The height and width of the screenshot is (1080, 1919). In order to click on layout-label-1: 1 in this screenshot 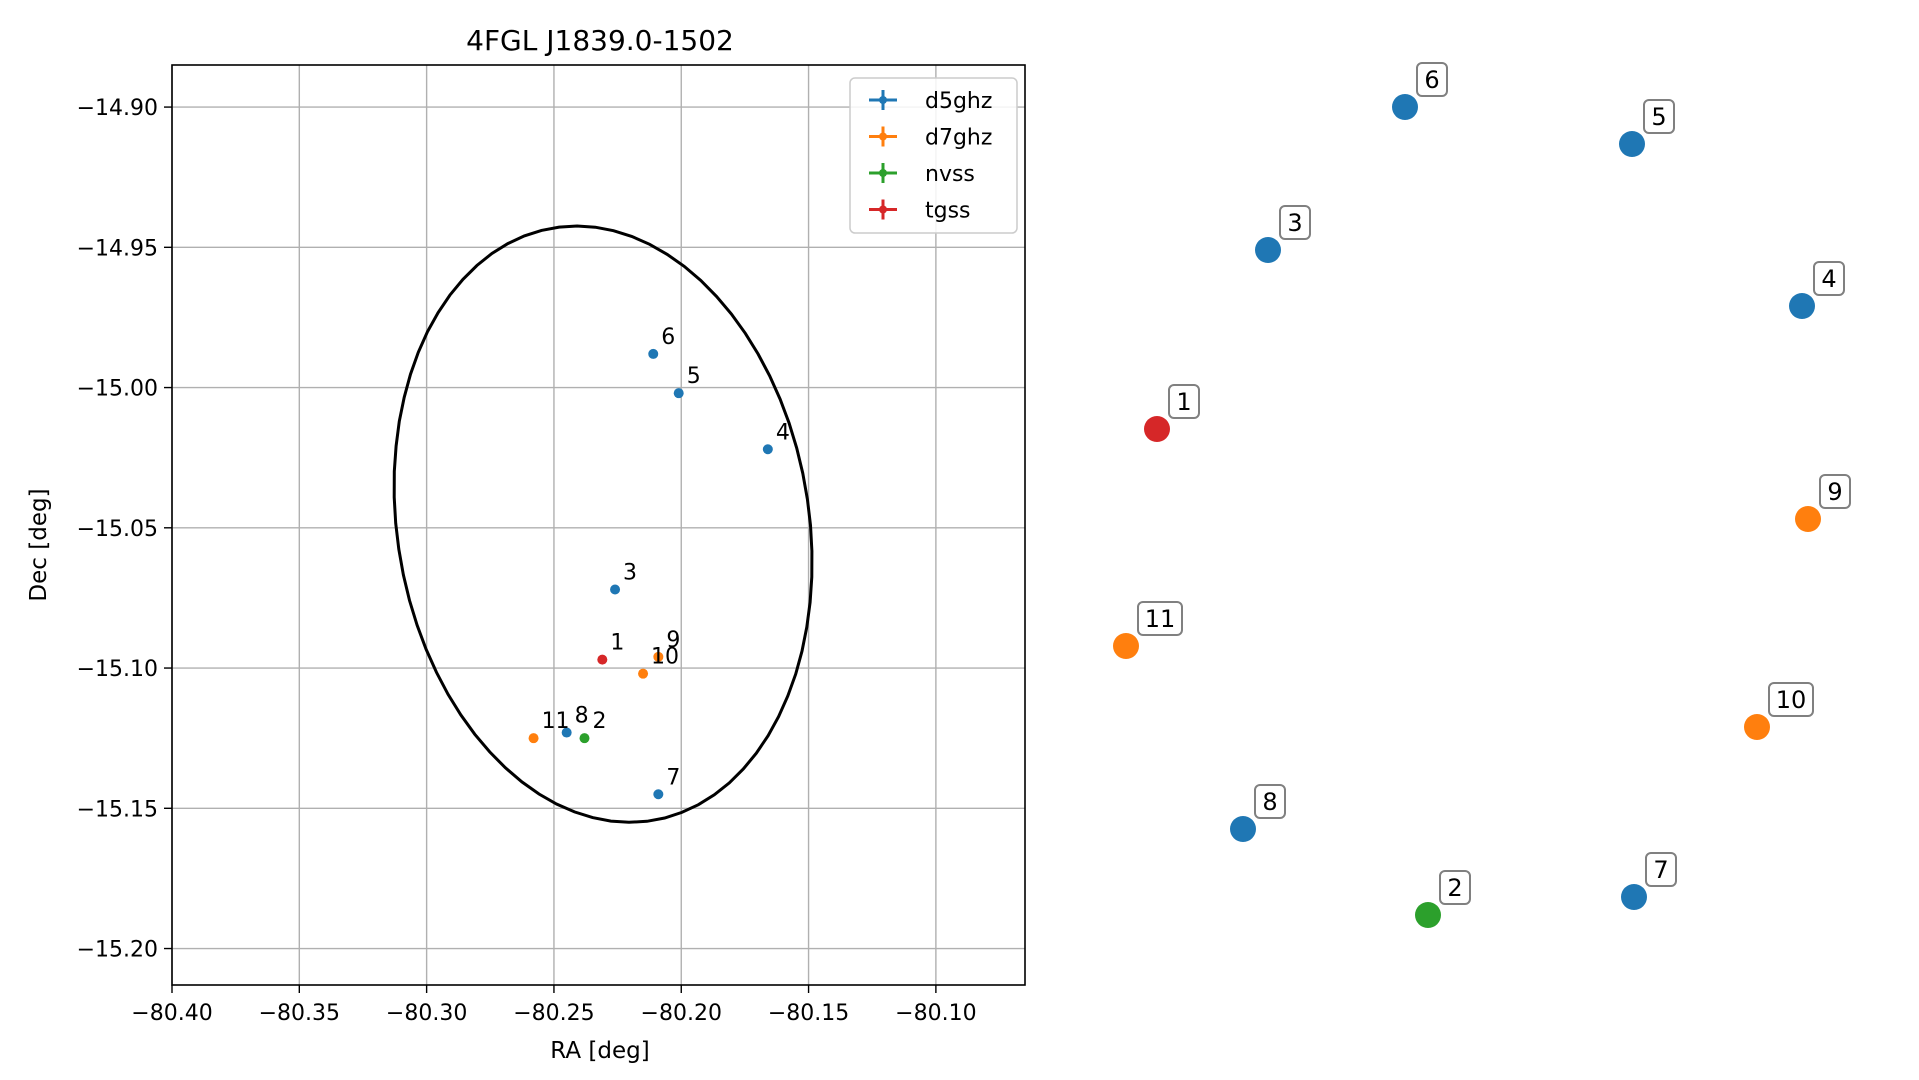, I will do `click(1183, 402)`.